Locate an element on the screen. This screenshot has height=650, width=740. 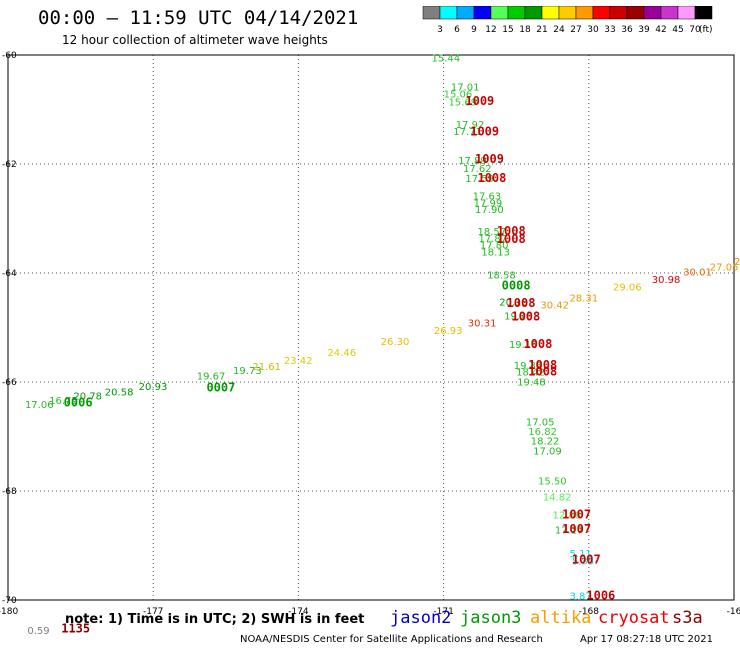
wave-height-value: 19.18 is located at coordinates (523, 345).